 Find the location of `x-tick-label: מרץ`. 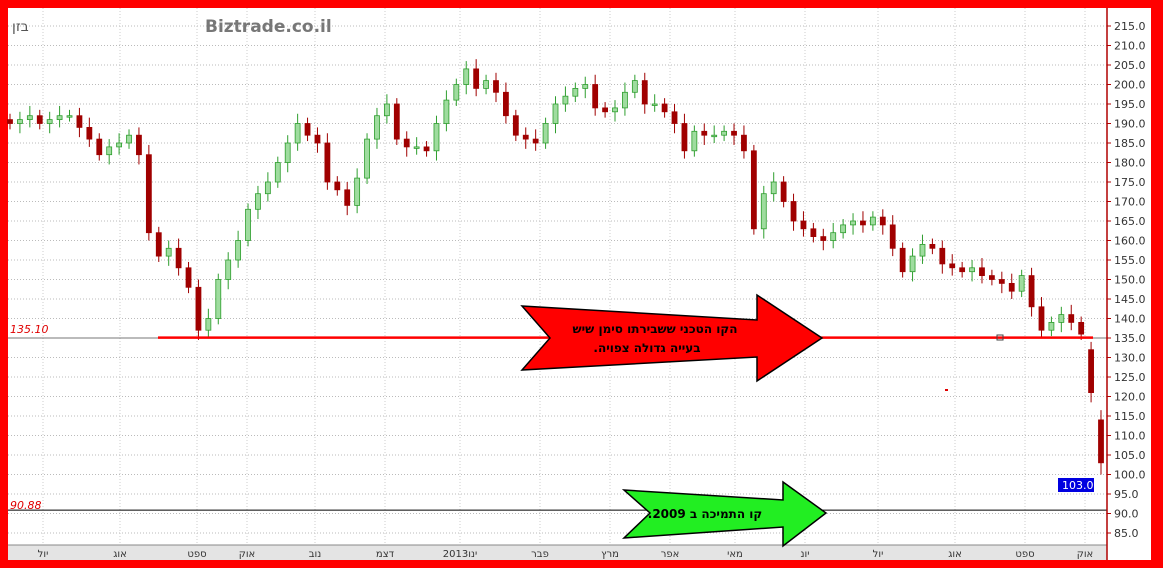

x-tick-label: מרץ is located at coordinates (610, 554).